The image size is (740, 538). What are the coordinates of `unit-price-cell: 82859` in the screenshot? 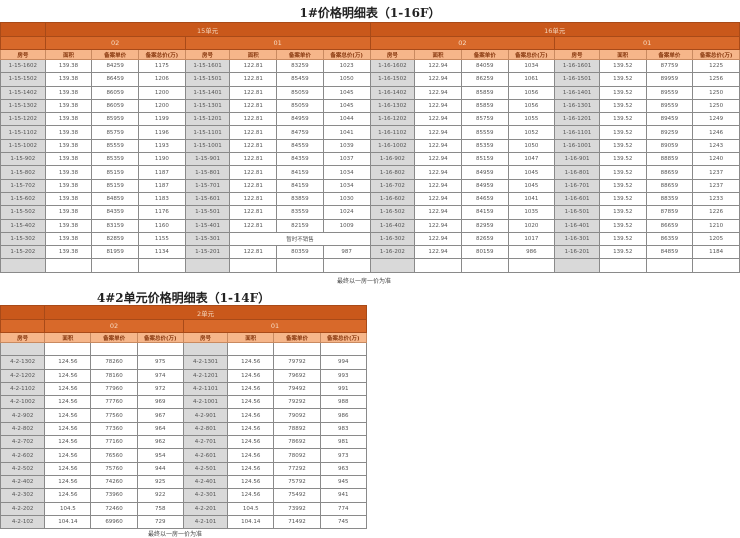 It's located at (115, 239).